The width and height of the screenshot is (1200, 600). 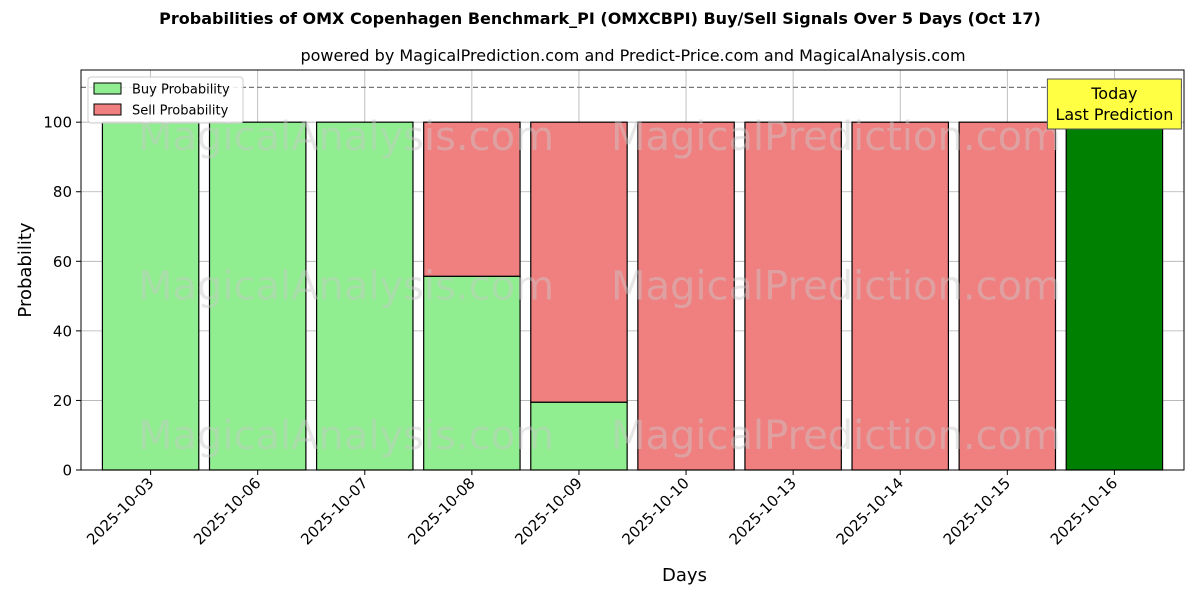 I want to click on y-tick-label: 60, so click(x=62, y=262).